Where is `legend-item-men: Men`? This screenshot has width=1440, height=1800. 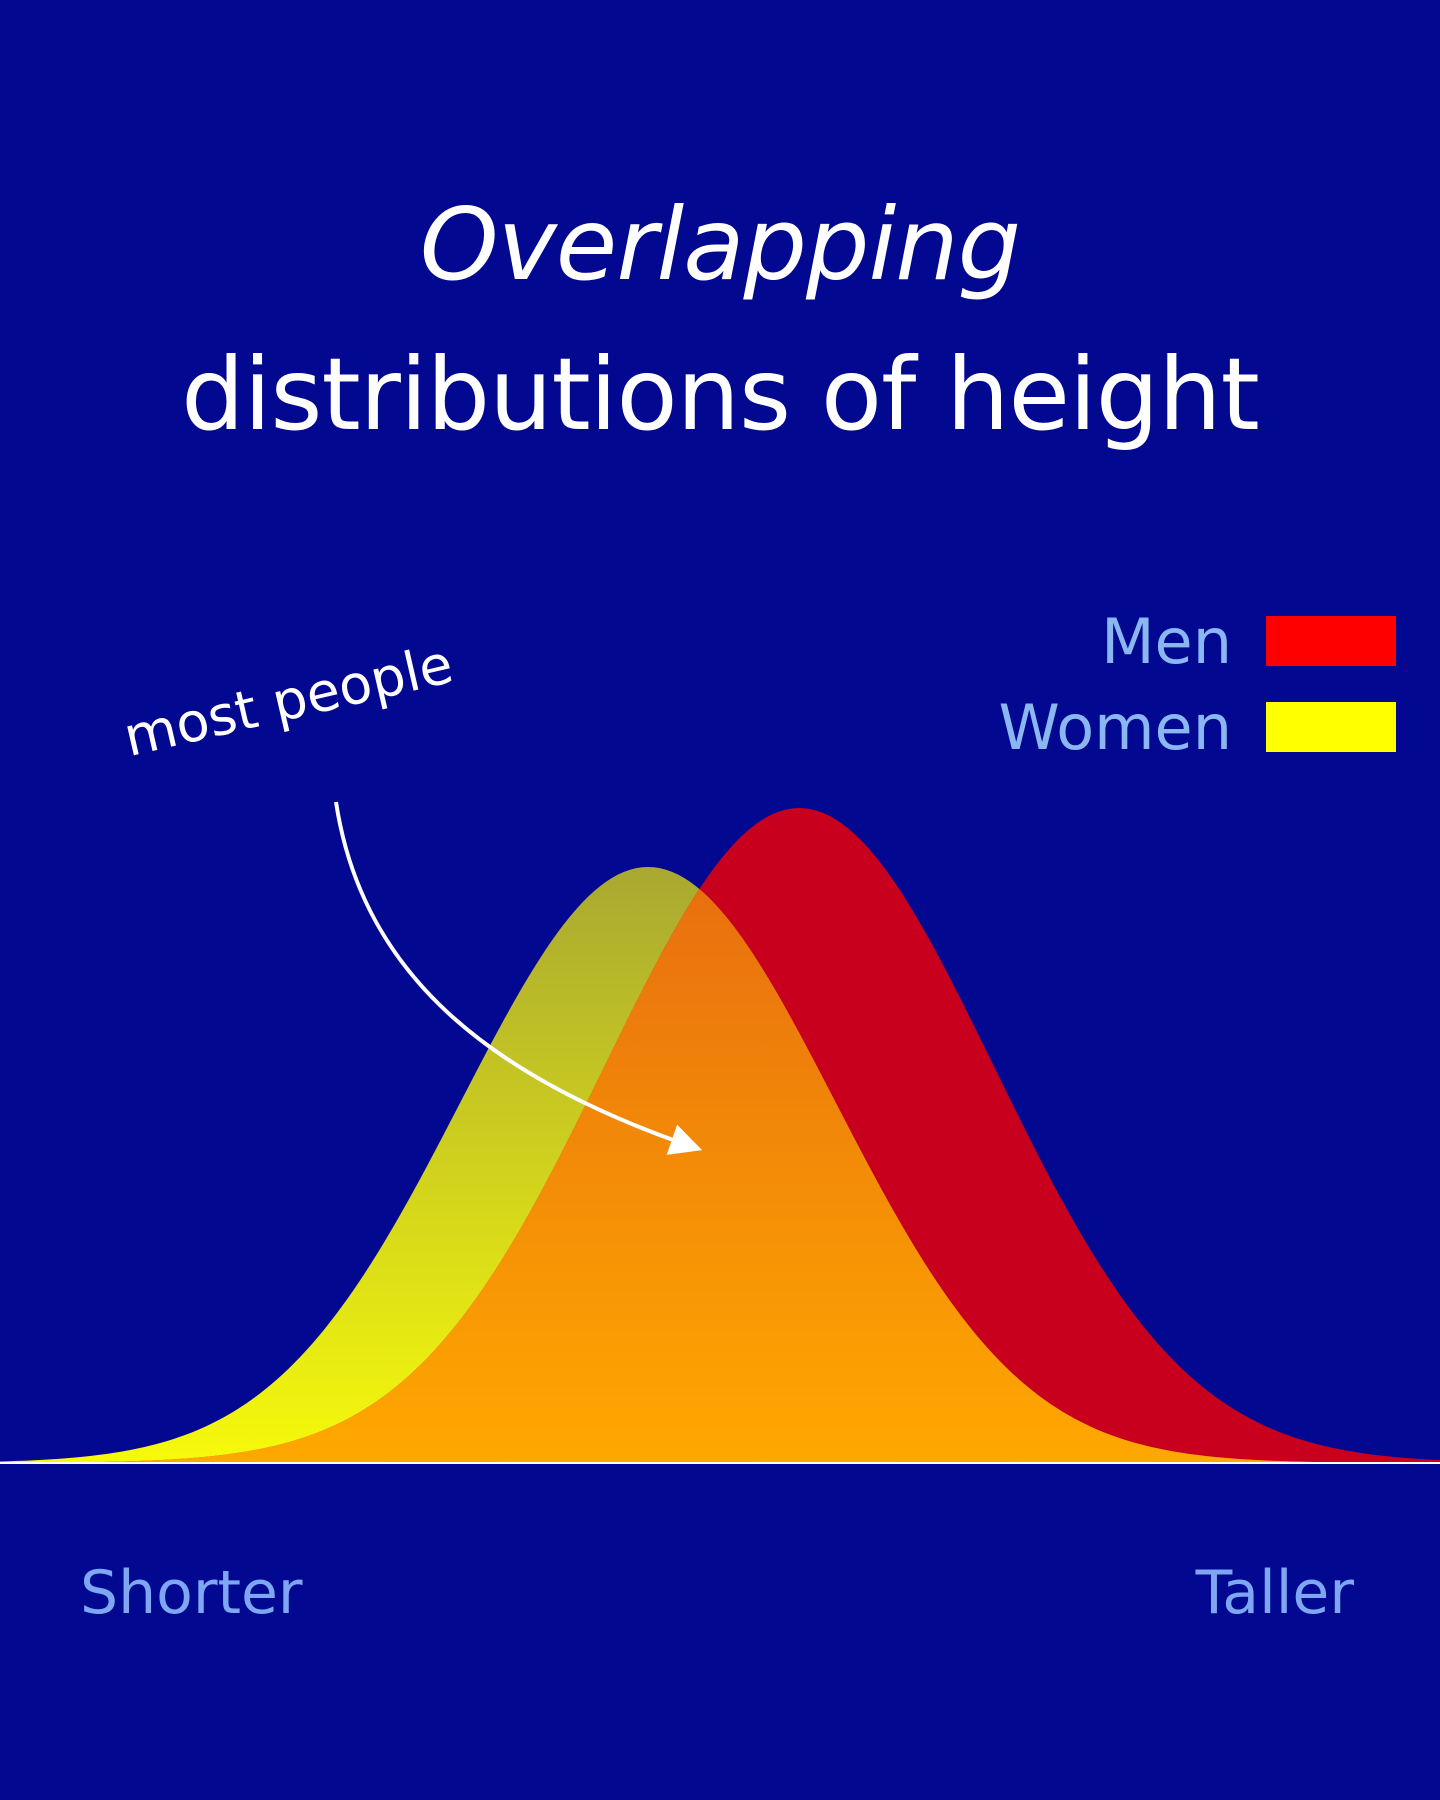
legend-item-men: Men is located at coordinates (1197, 641).